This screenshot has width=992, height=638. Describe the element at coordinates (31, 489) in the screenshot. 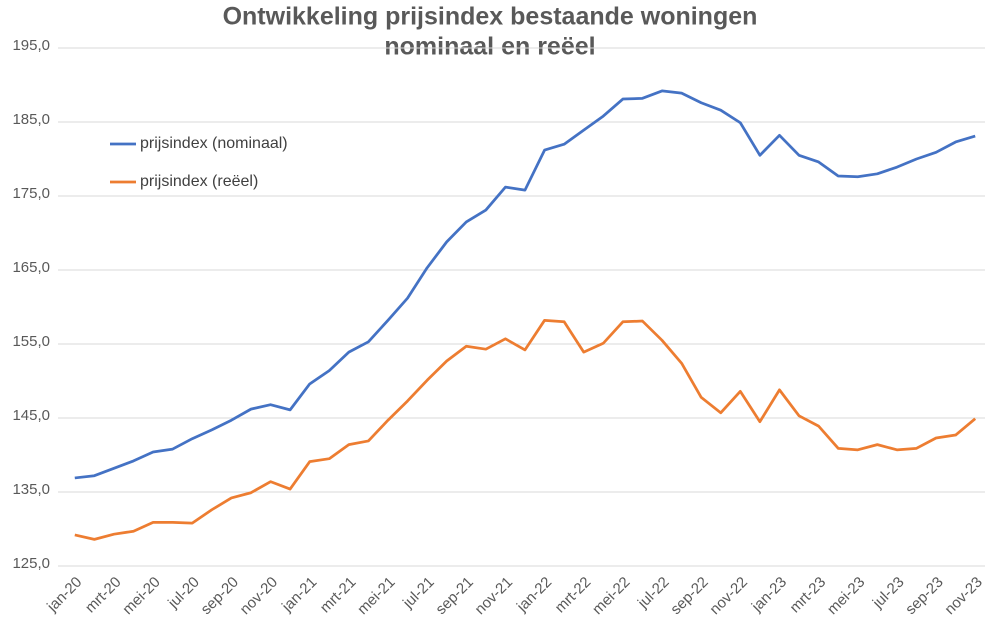

I see `y-tick-label: 135,0` at that location.